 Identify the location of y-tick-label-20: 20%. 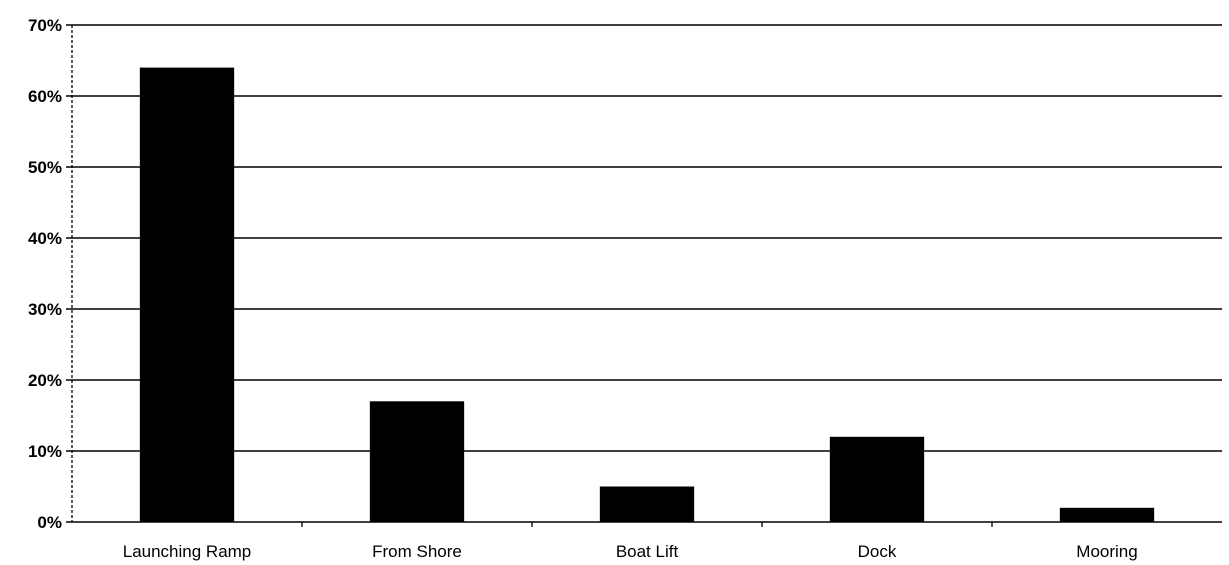
(45, 380).